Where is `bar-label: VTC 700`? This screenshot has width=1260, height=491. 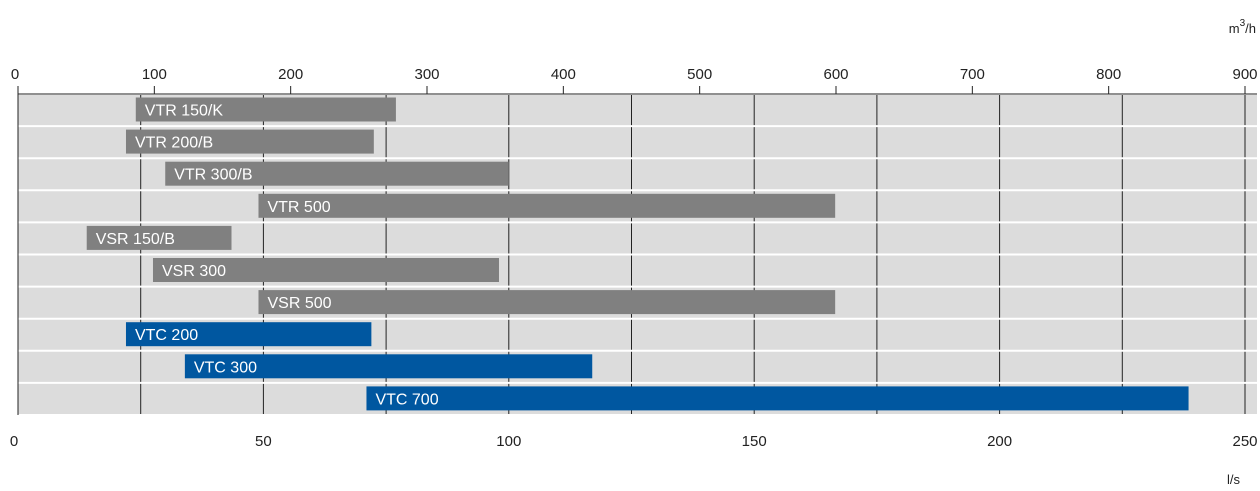 bar-label: VTC 700 is located at coordinates (406, 399).